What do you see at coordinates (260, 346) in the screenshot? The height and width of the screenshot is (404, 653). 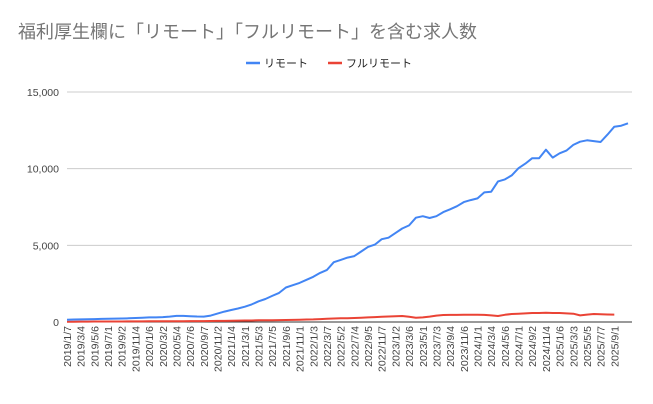 I see `x-tick-label: 2021/5/3` at bounding box center [260, 346].